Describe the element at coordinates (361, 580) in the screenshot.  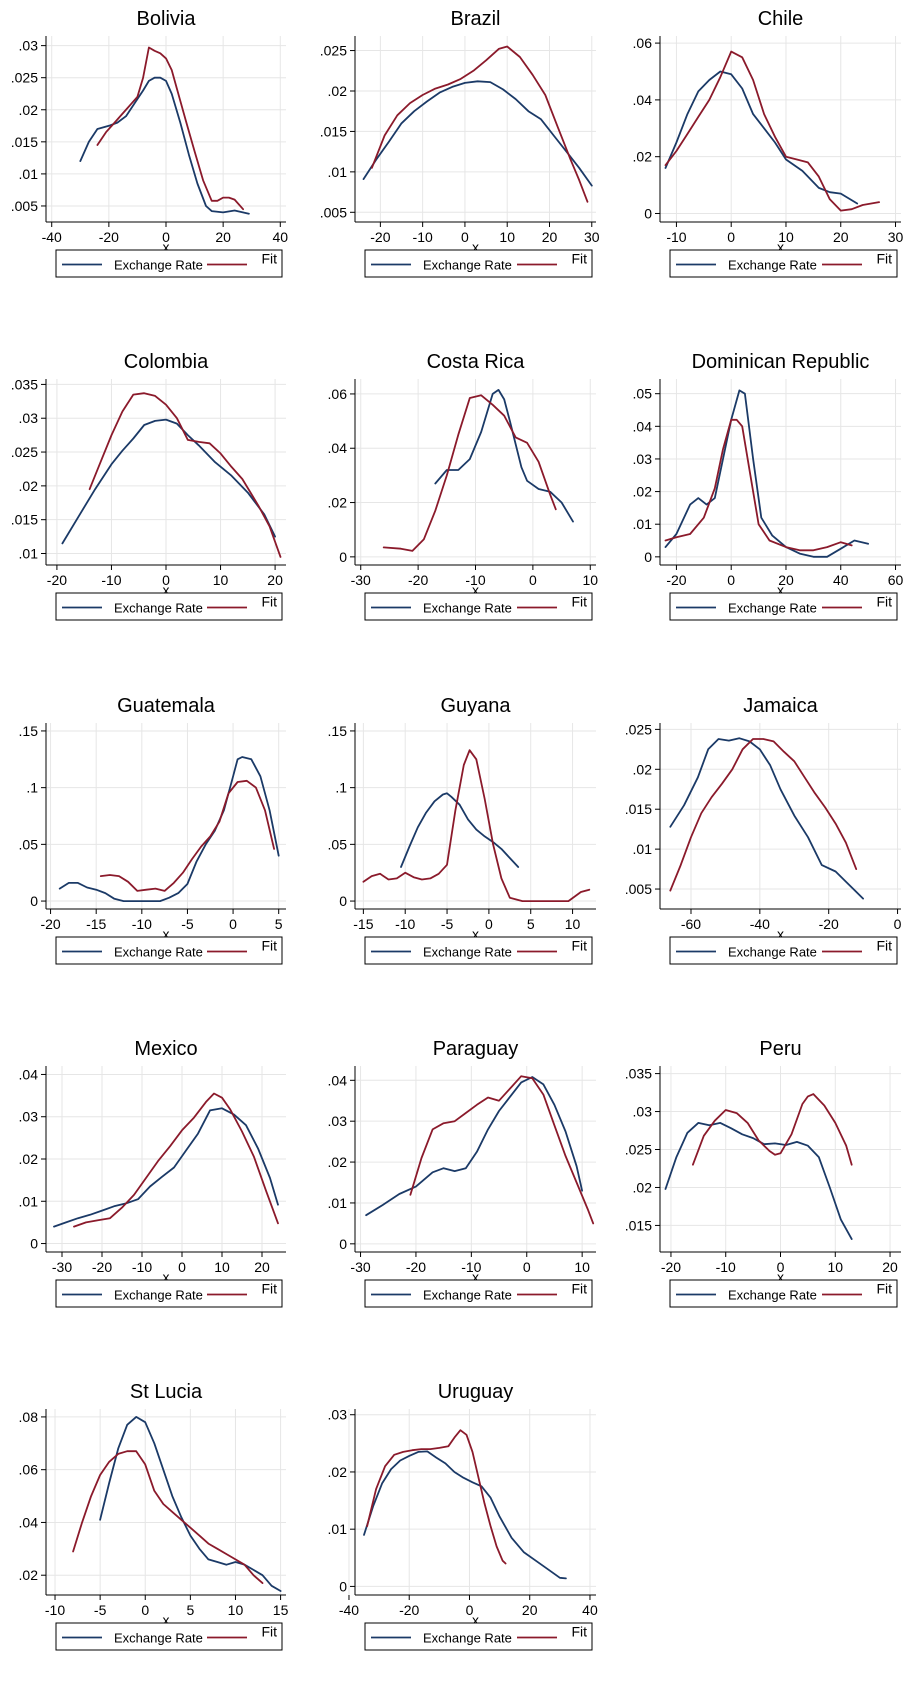
I see `x-tick-label: -30` at that location.